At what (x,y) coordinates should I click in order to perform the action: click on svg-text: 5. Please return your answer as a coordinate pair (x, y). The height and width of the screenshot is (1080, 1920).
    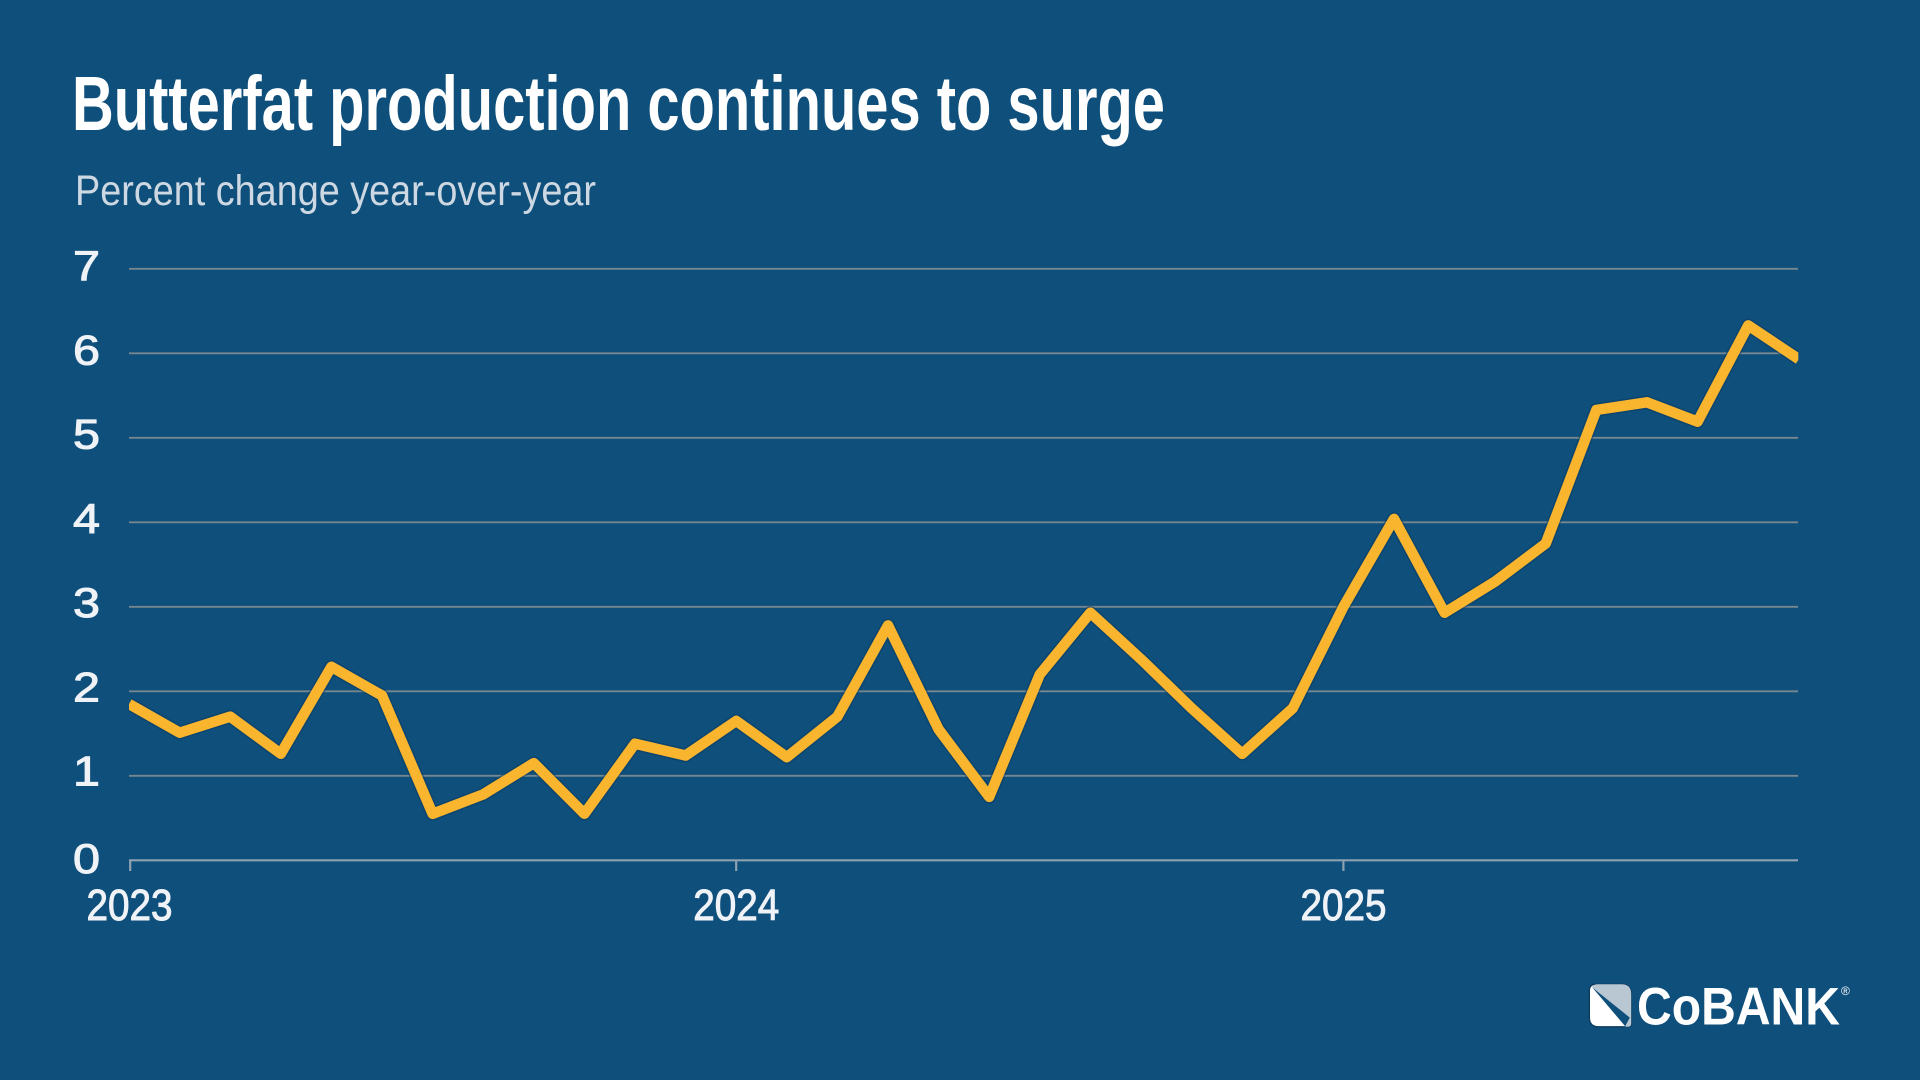
    Looking at the image, I should click on (86, 434).